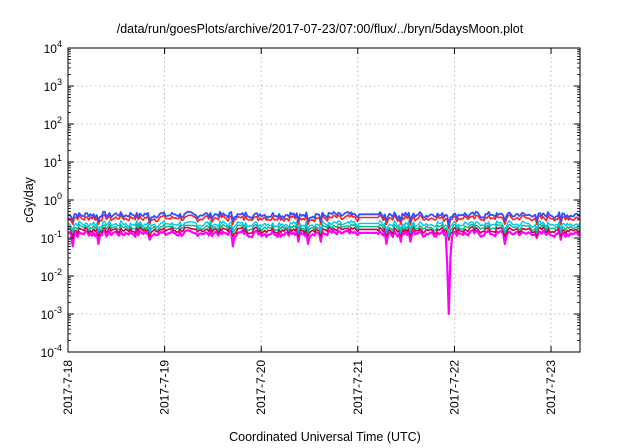  What do you see at coordinates (53, 85) in the screenshot?
I see `y-tick-label: 10³` at bounding box center [53, 85].